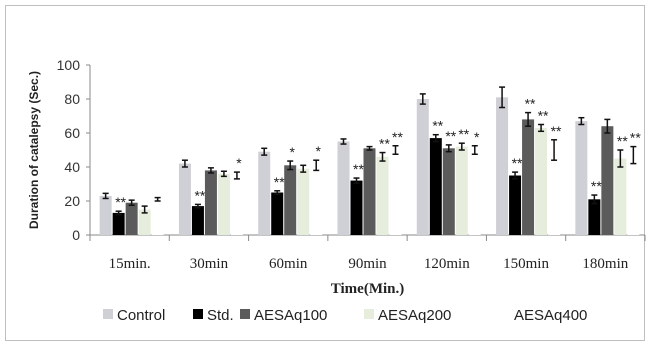 The width and height of the screenshot is (651, 345). I want to click on legend-label: Std., so click(220, 315).